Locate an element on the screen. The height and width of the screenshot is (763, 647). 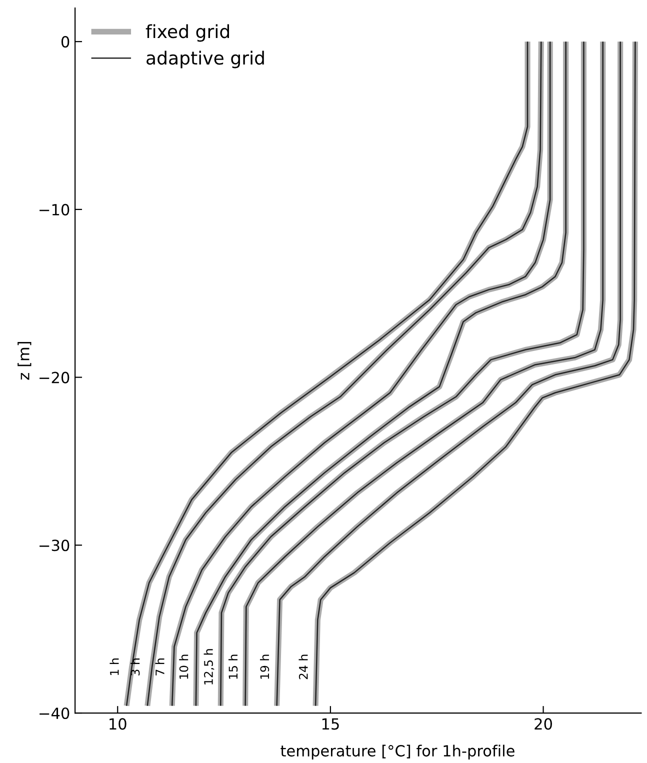
legend-label: fixed grid is located at coordinates (187, 33).